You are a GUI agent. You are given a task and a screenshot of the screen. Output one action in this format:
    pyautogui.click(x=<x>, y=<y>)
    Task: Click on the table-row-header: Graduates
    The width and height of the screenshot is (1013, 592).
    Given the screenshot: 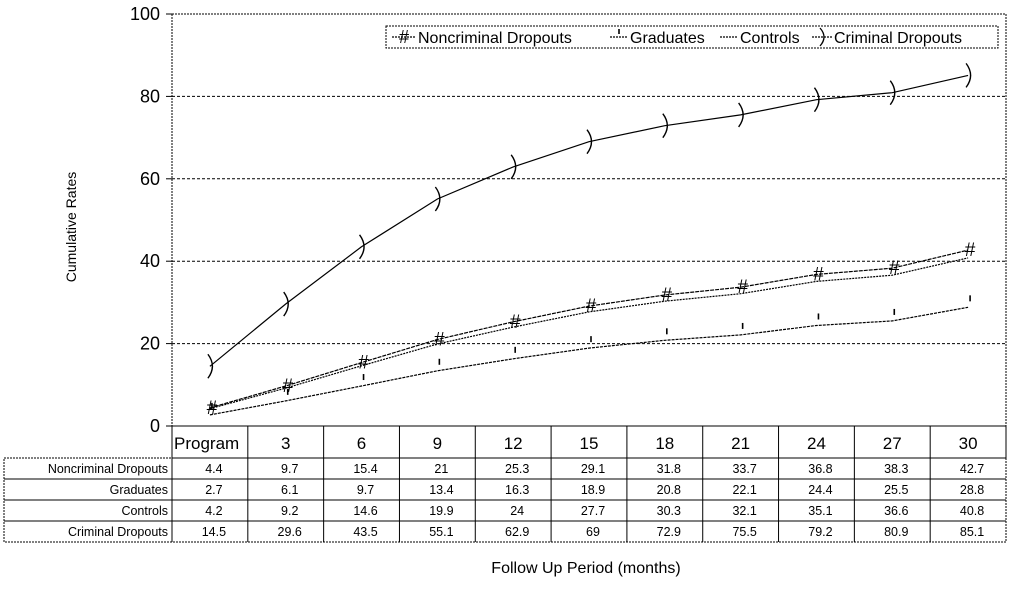 What is the action you would take?
    pyautogui.click(x=139, y=490)
    